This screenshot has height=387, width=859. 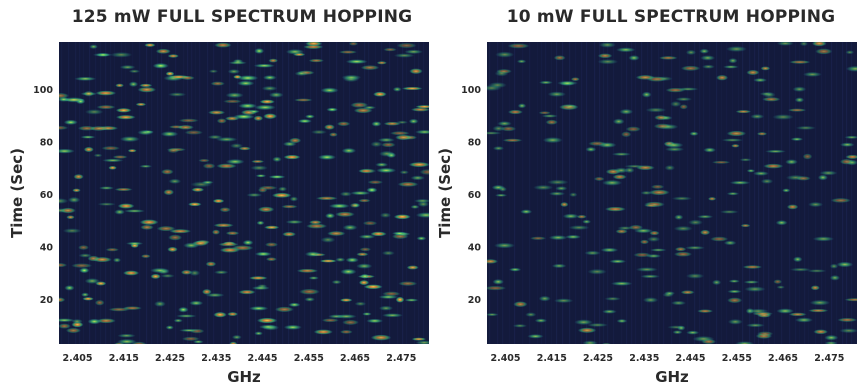 What do you see at coordinates (43, 90) in the screenshot?
I see `y-tick-label: 100` at bounding box center [43, 90].